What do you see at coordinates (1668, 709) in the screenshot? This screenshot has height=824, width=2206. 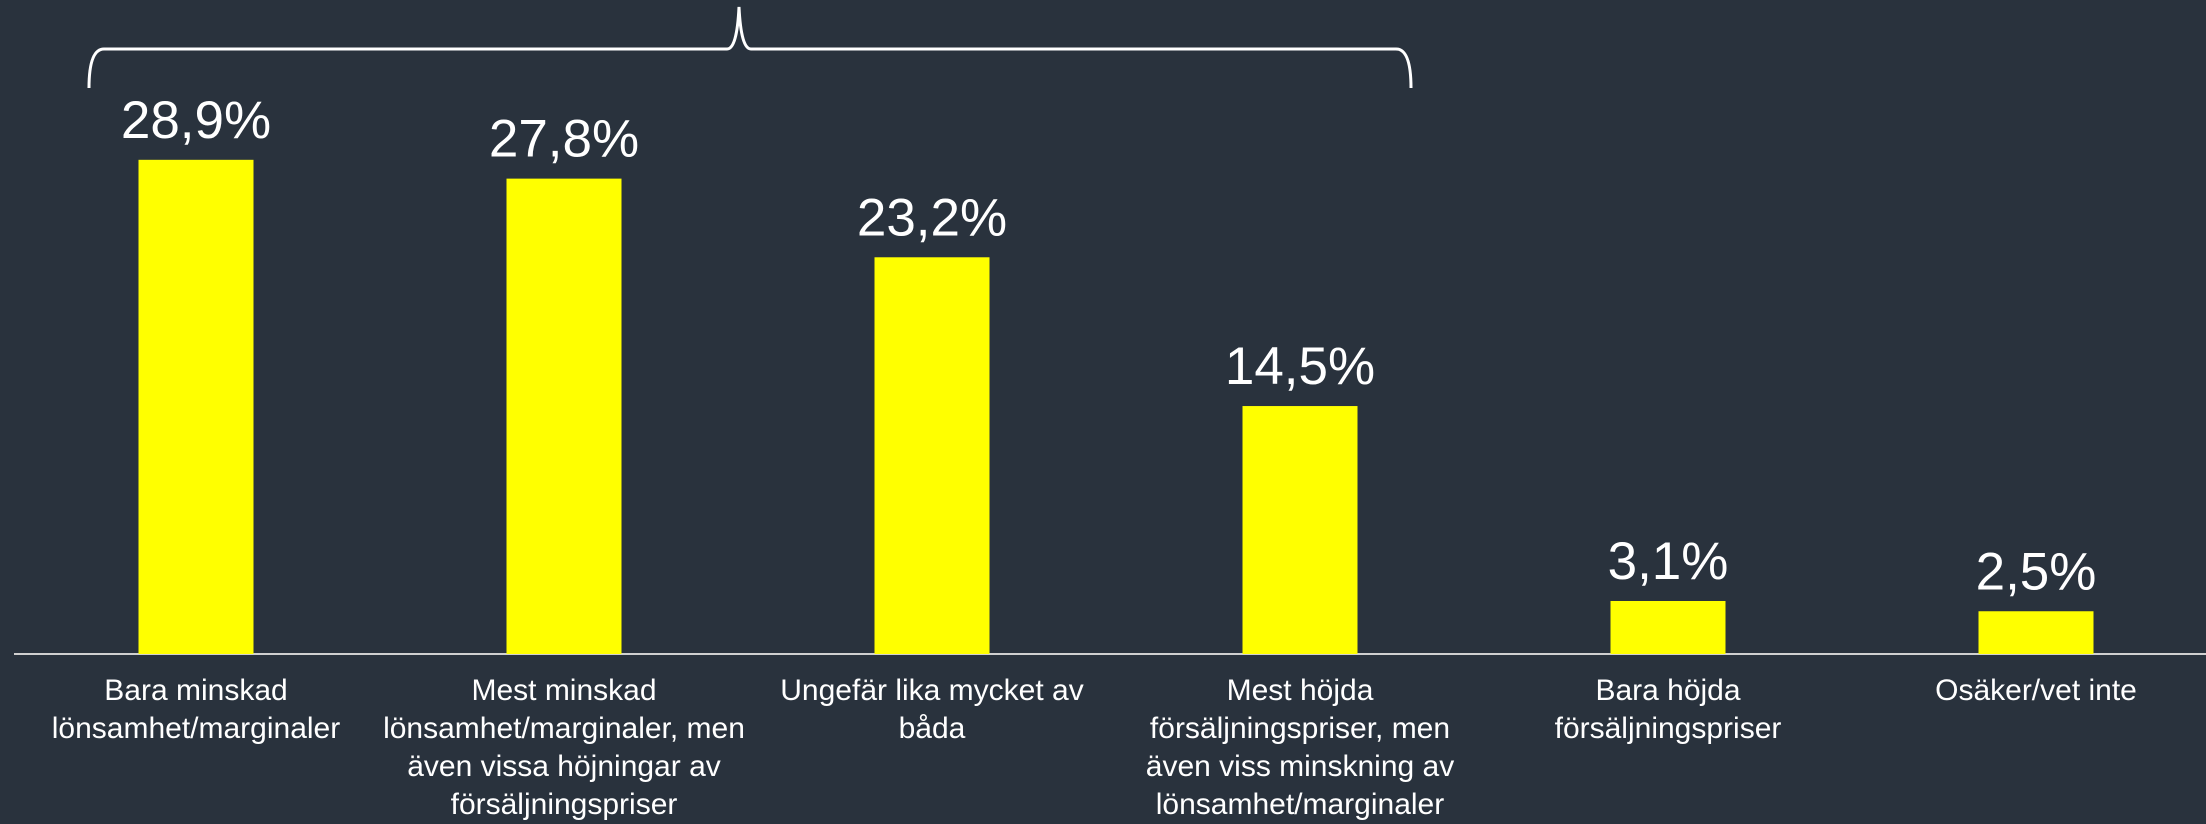 I see `category-label: Bara höjda försäljningspriser` at bounding box center [1668, 709].